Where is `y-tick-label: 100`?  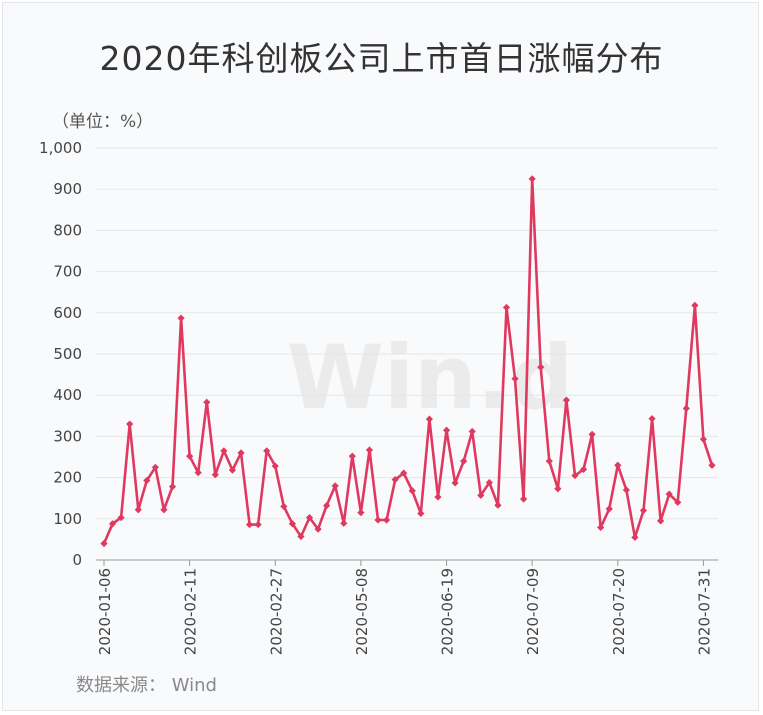
y-tick-label: 100 is located at coordinates (67, 519).